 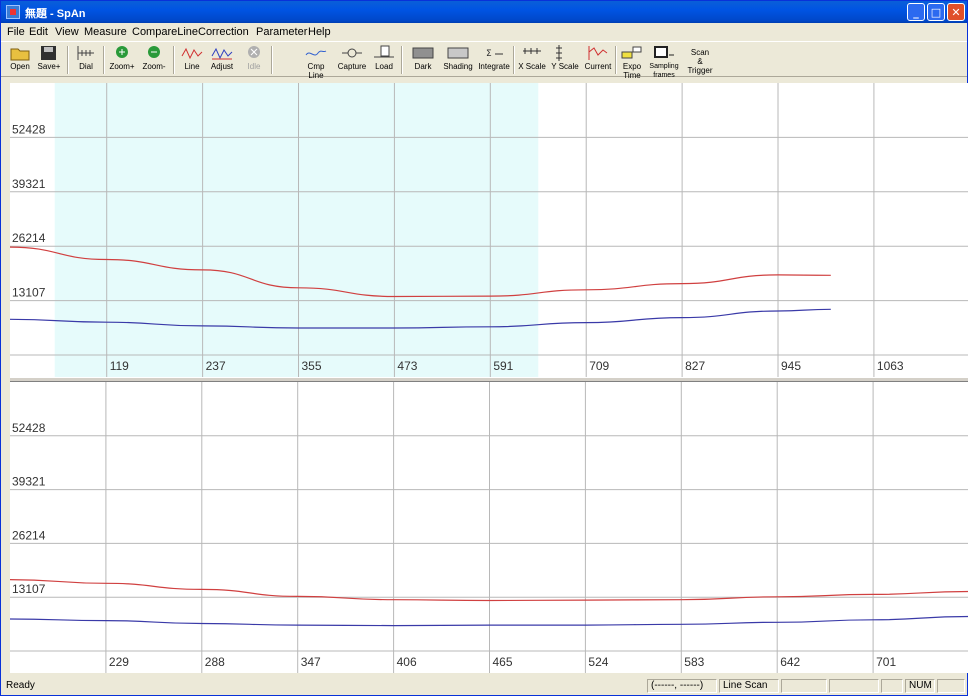 I want to click on load-button: Load, so click(x=384, y=60).